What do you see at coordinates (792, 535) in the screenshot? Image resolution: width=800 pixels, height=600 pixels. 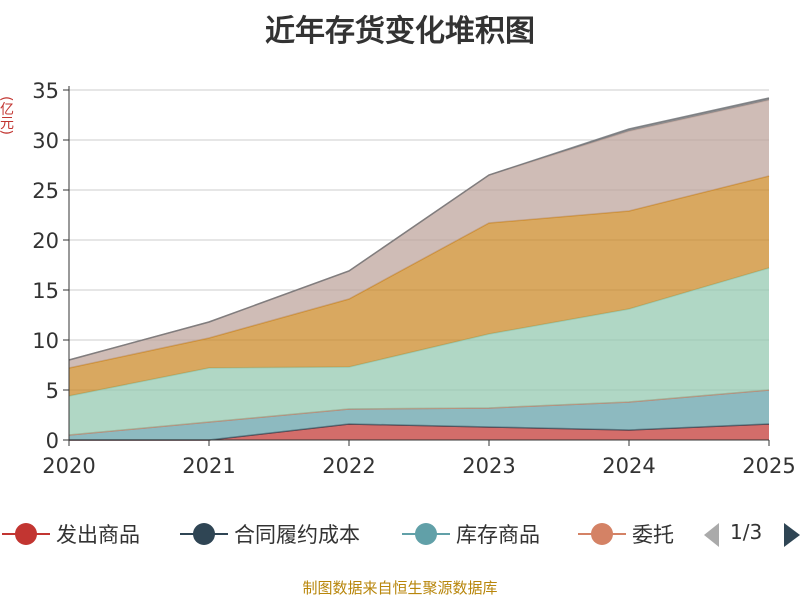 I see `pager-next-icon` at bounding box center [792, 535].